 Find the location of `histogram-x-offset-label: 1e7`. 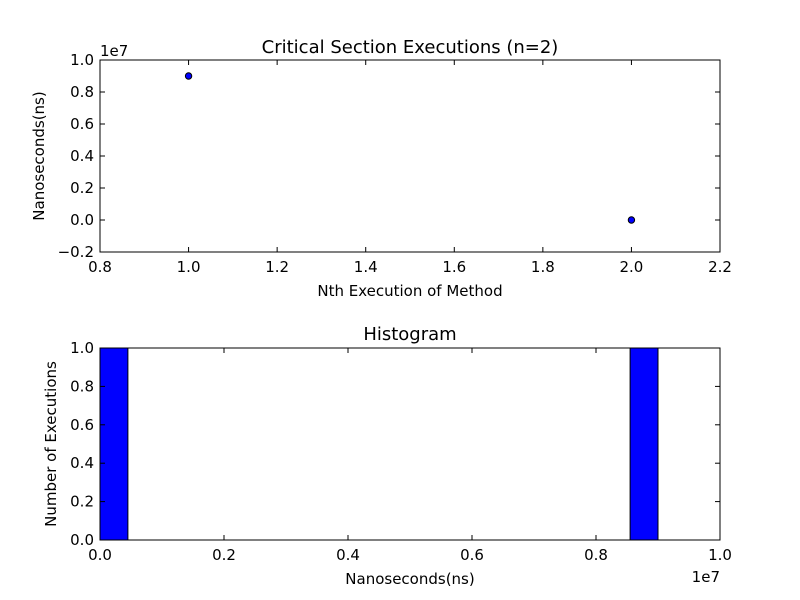

histogram-x-offset-label: 1e7 is located at coordinates (706, 577).